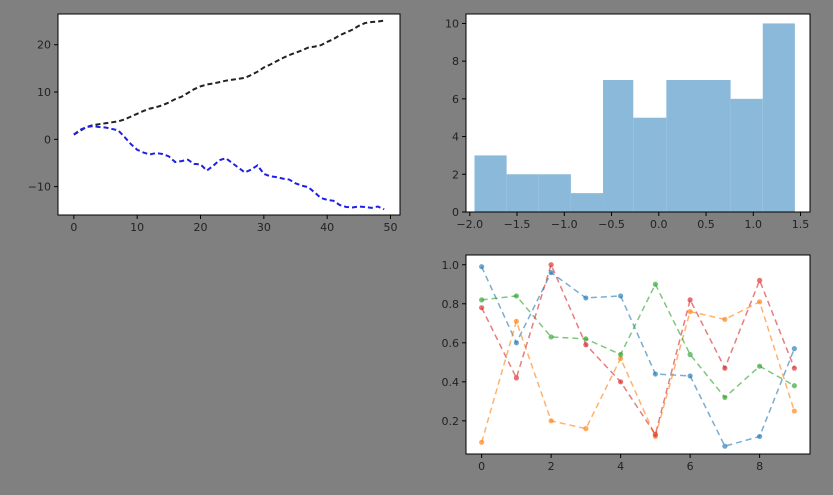 This screenshot has height=495, width=833. Describe the element at coordinates (451, 421) in the screenshot. I see `y-tick-label: 0.2` at that location.